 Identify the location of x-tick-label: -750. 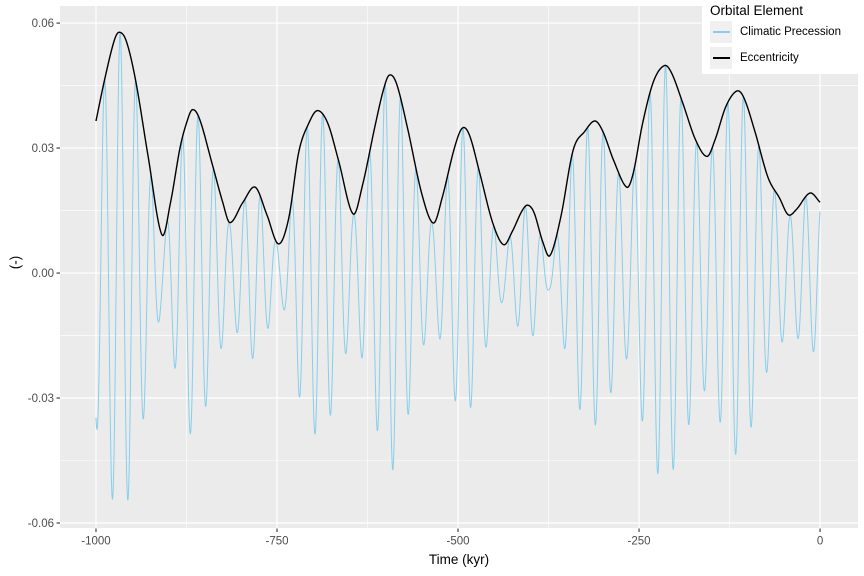
(276, 542).